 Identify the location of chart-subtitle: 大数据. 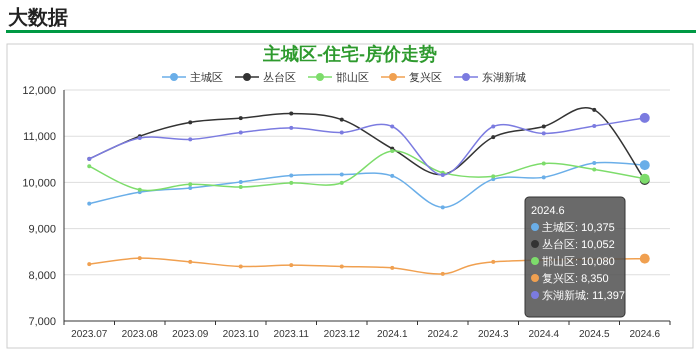
(38, 18).